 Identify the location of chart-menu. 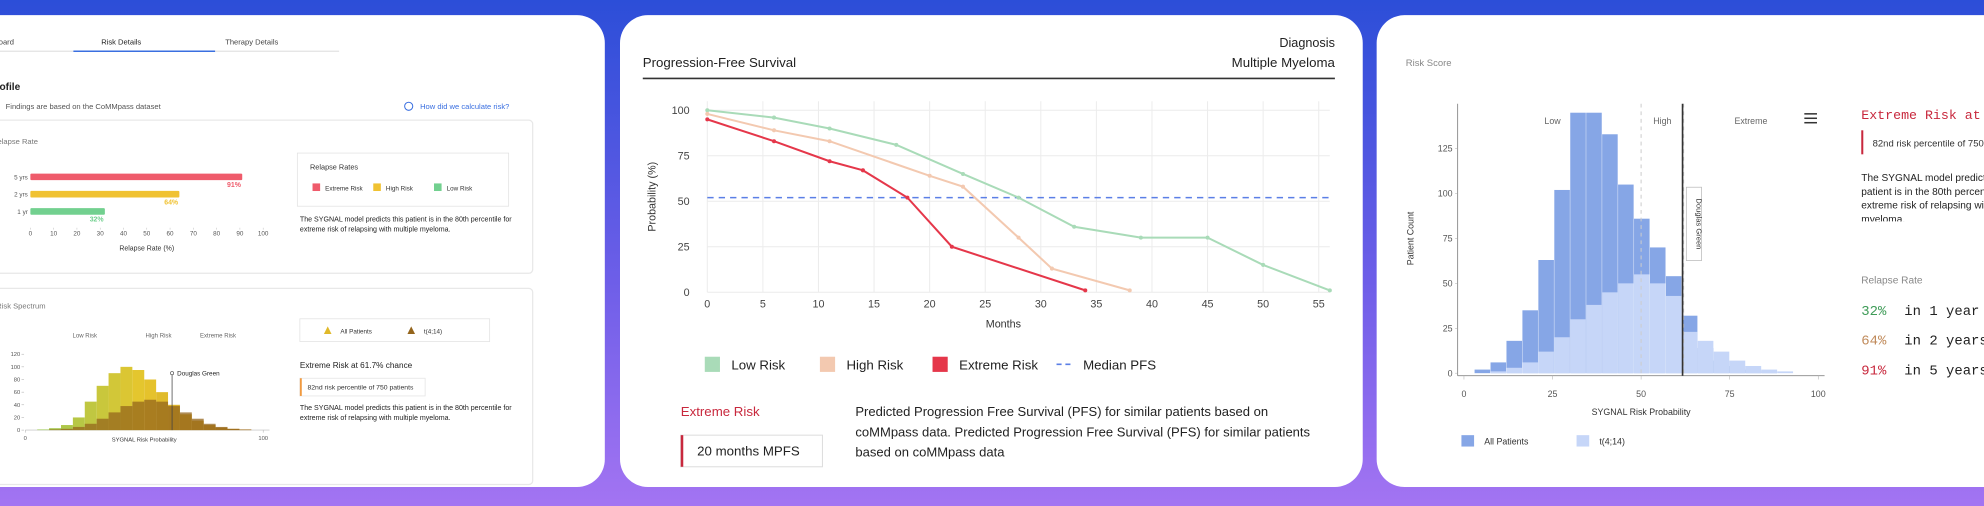
(1810, 118).